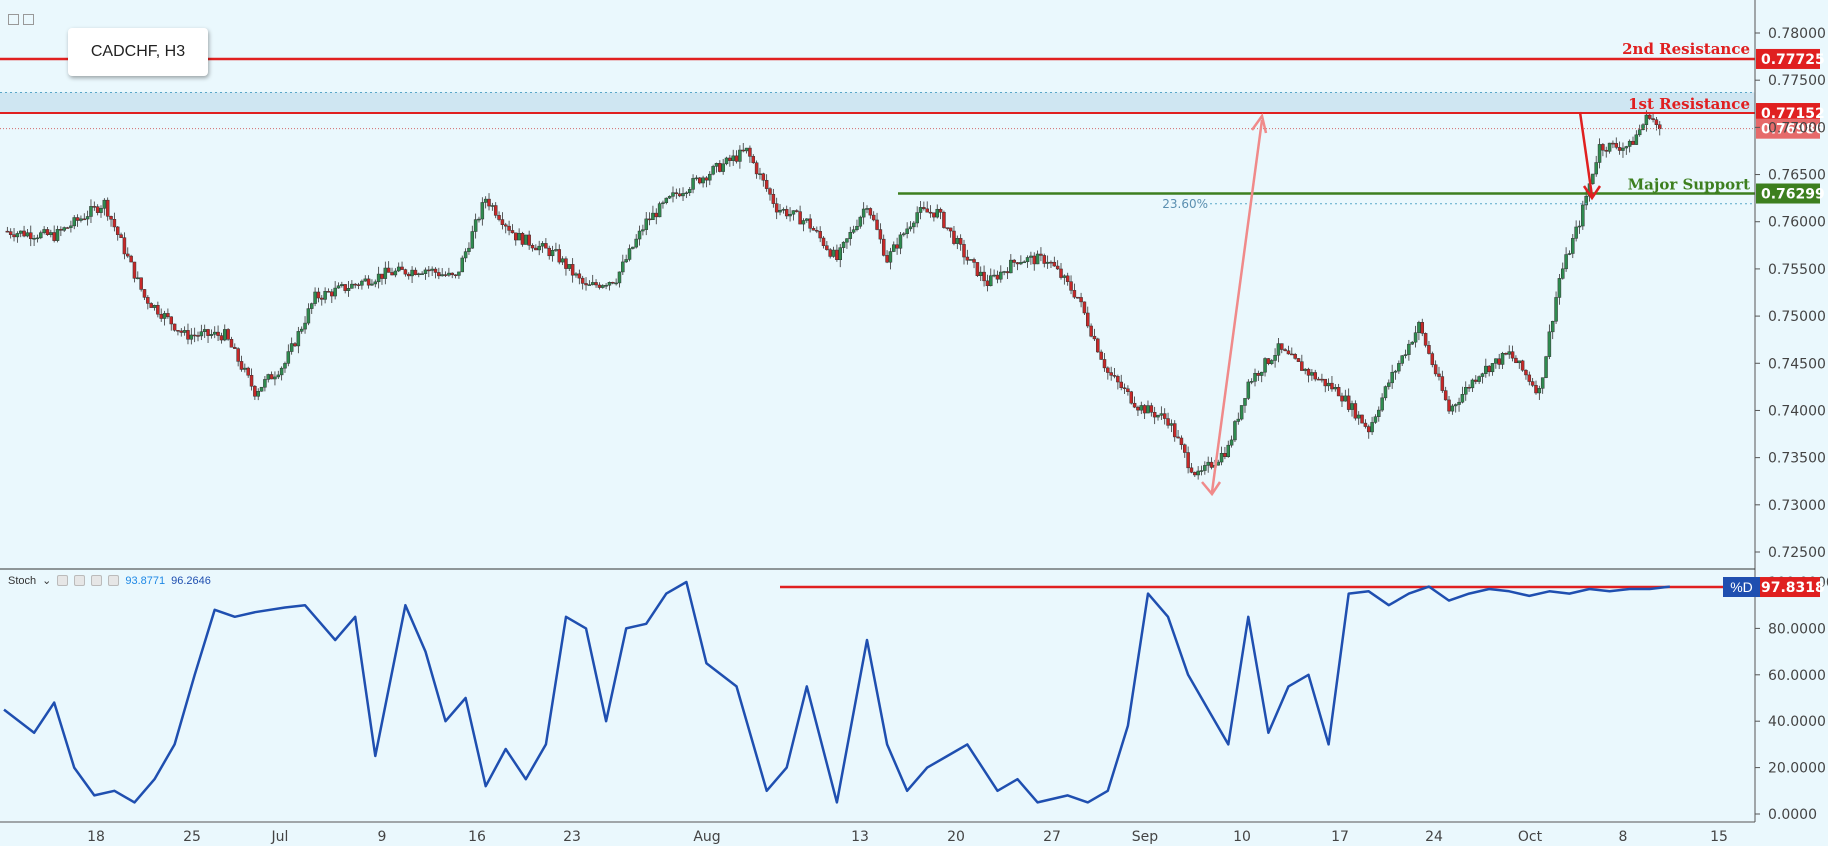 Image resolution: width=1828 pixels, height=846 pixels. Describe the element at coordinates (1788, 587) in the screenshot. I see `stoch-value-tag` at that location.